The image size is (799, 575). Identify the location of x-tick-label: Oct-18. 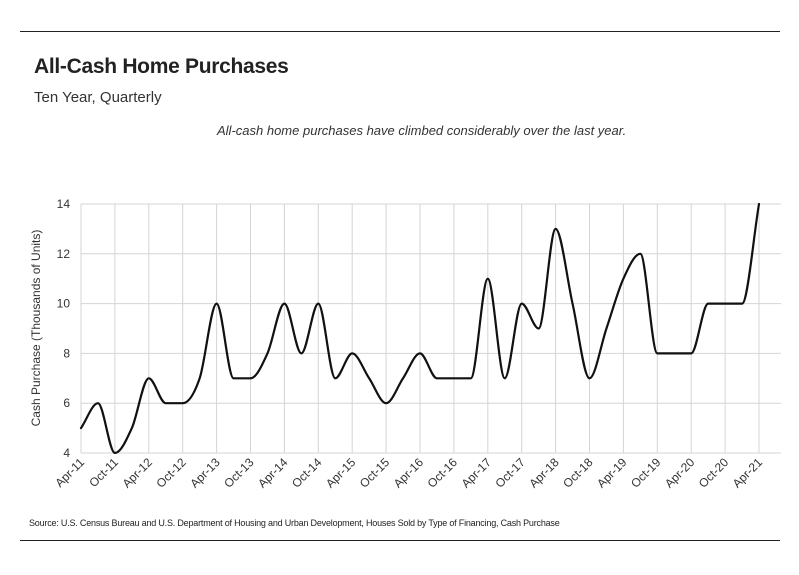
(578, 473).